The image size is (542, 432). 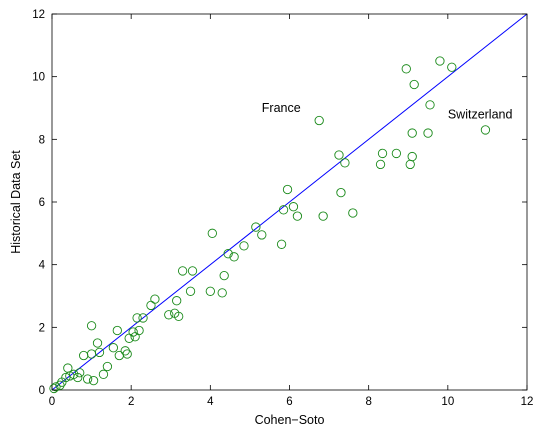 What do you see at coordinates (447, 402) in the screenshot?
I see `x-tick-label: 10` at bounding box center [447, 402].